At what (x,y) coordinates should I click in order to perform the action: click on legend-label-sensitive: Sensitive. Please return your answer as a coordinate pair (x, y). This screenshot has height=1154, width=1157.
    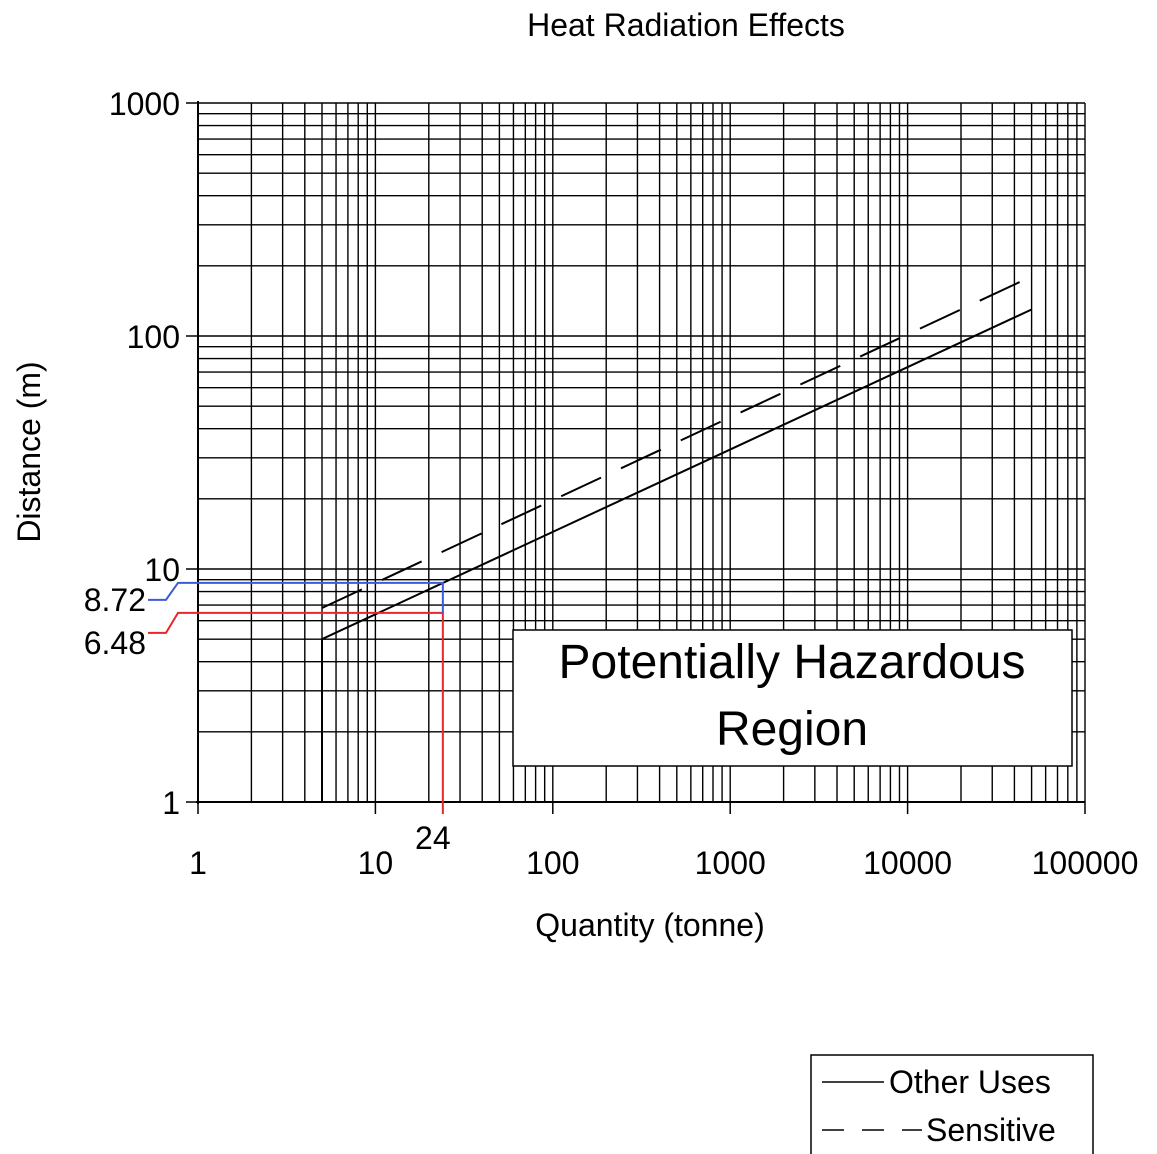
    Looking at the image, I should click on (991, 1130).